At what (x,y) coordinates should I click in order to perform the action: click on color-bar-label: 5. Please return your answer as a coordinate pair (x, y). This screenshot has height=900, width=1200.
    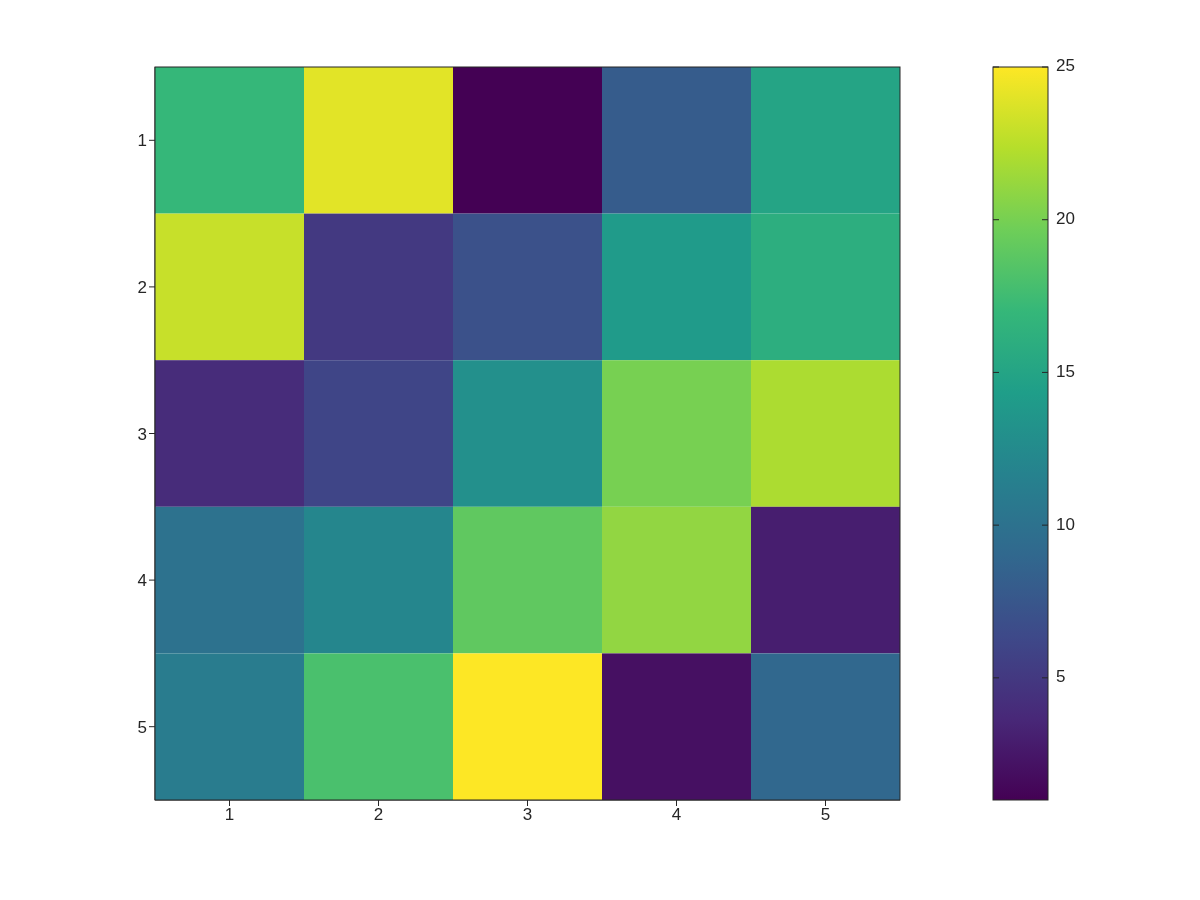
    Looking at the image, I should click on (1061, 677).